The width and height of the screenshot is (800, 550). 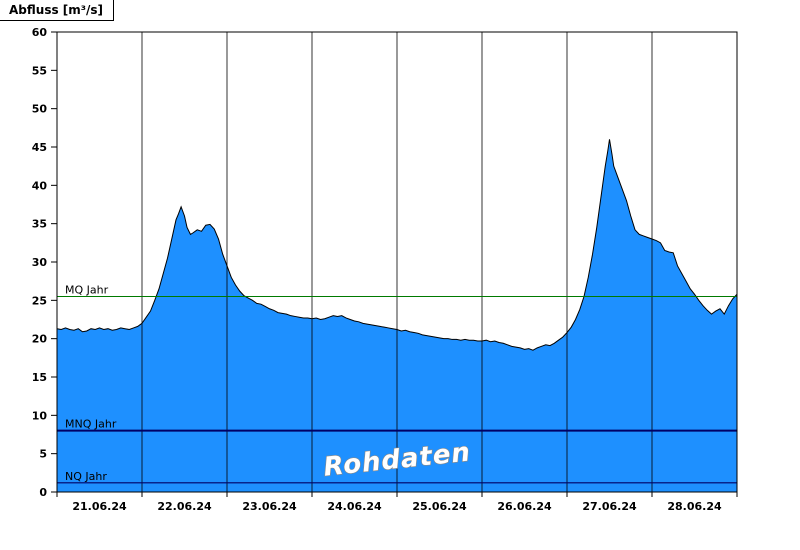 What do you see at coordinates (524, 506) in the screenshot?
I see `x-tick-label: 26.06.24` at bounding box center [524, 506].